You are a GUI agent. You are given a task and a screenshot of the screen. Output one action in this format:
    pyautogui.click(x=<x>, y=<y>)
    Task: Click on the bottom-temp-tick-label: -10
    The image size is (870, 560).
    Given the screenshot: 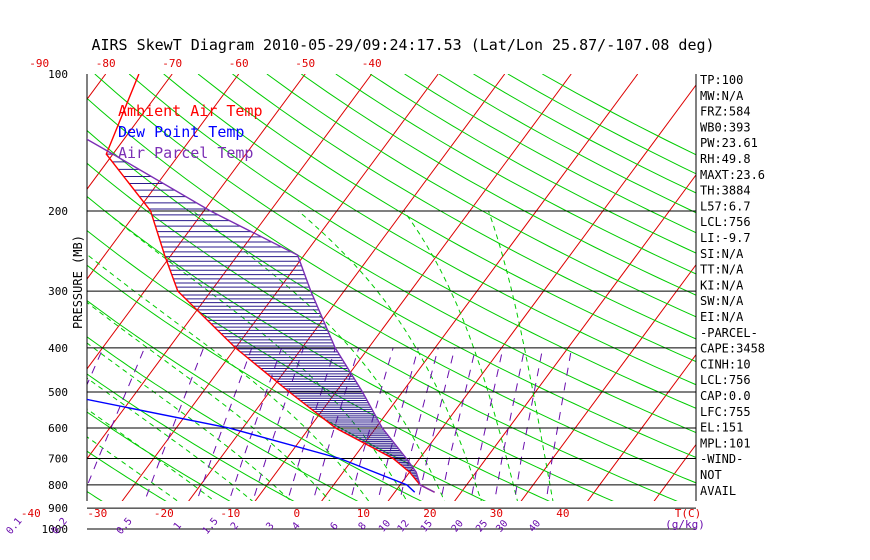 What is the action you would take?
    pyautogui.click(x=230, y=513)
    